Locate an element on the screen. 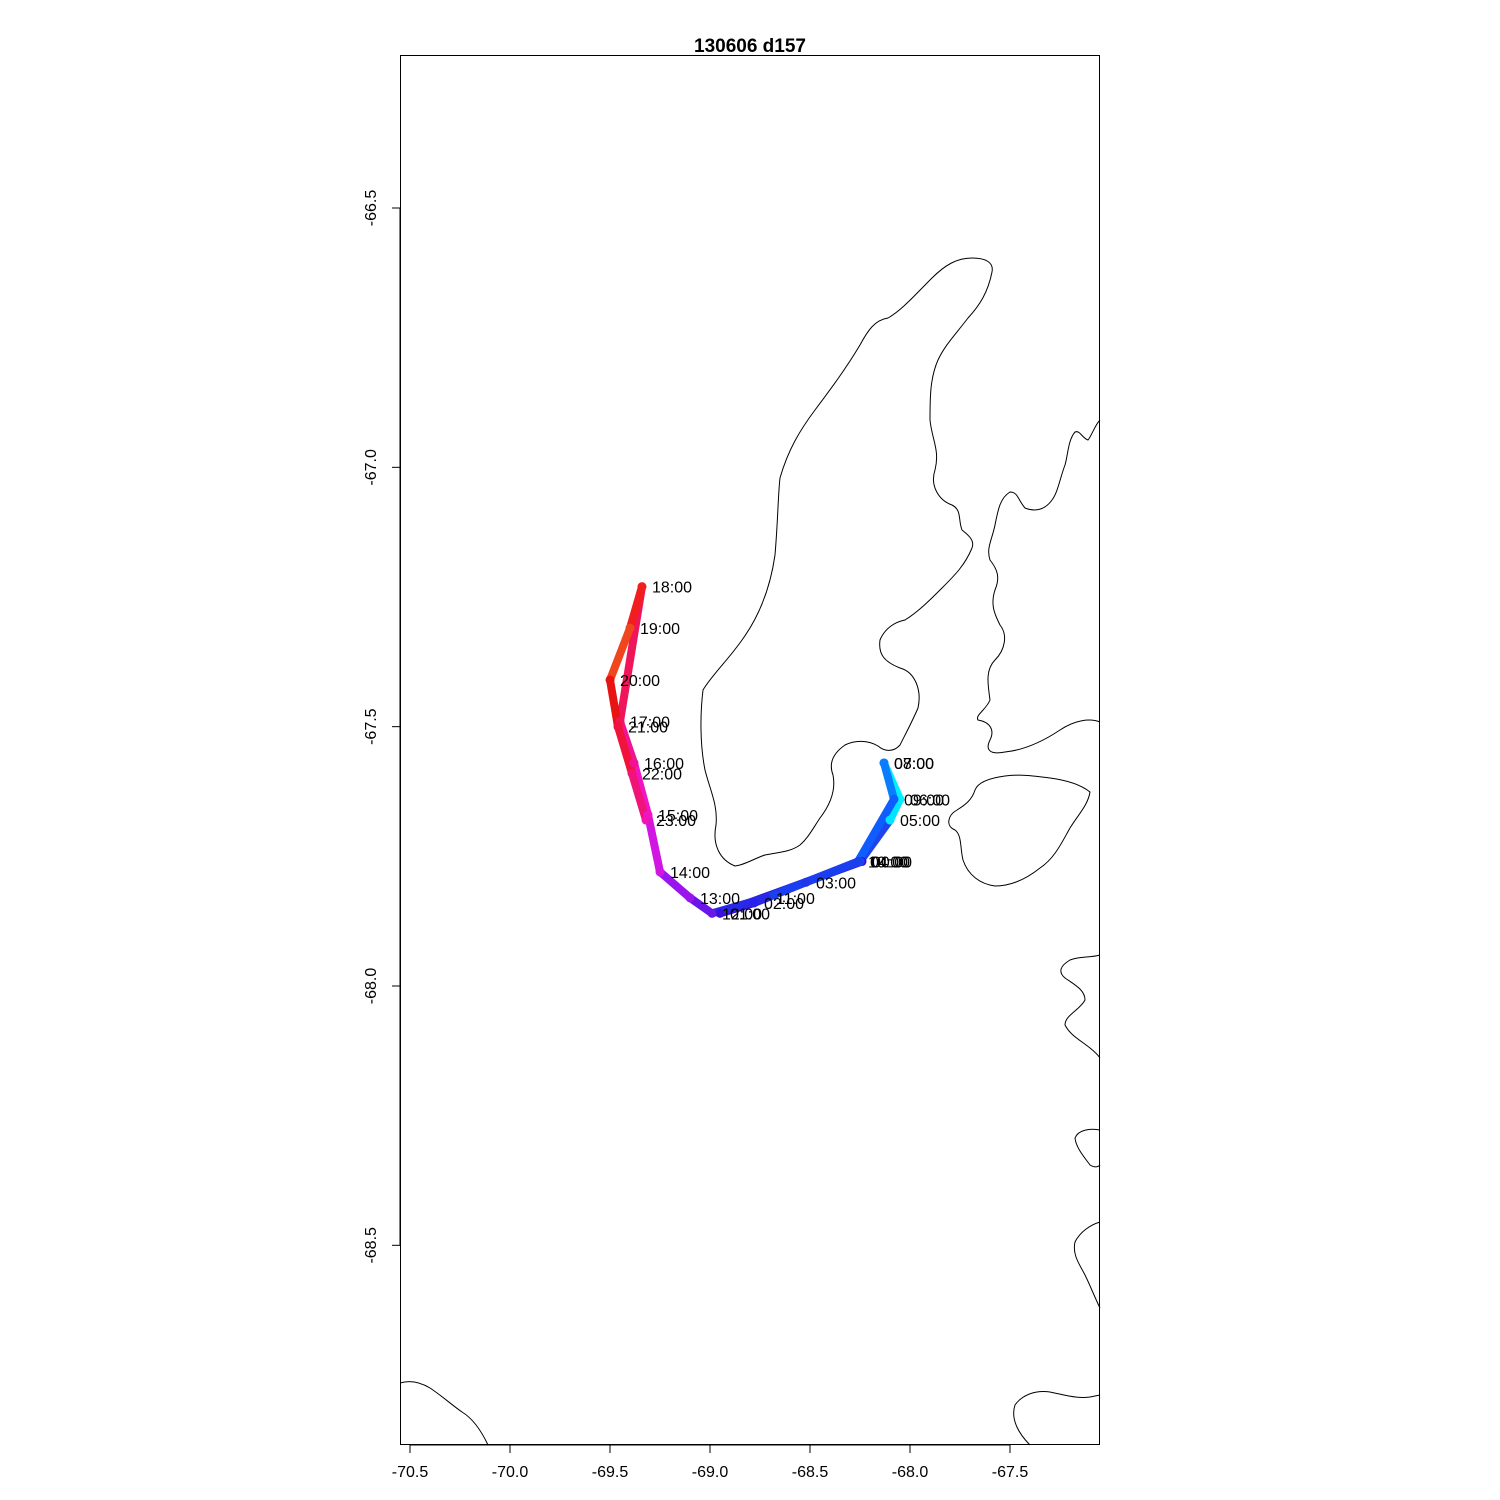 This screenshot has width=1500, height=1500. y-tick-label: -68.5 is located at coordinates (371, 1245).